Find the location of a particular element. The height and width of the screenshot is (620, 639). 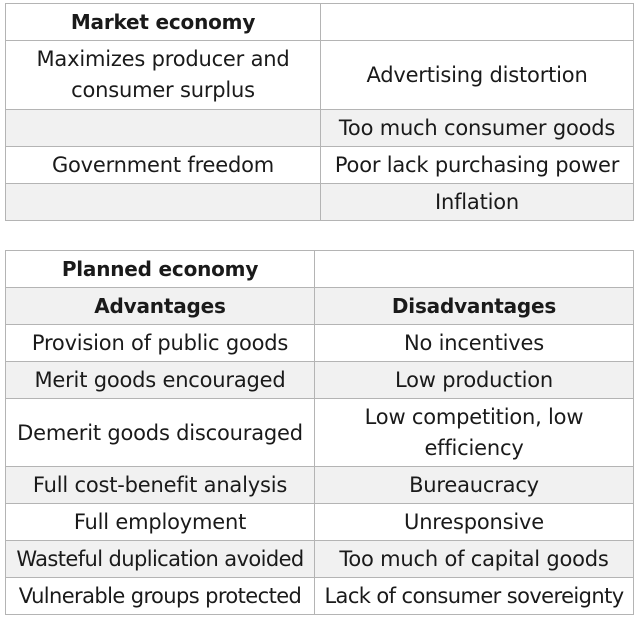

table-row: Merit goods encouraged Low production is located at coordinates (319, 380).